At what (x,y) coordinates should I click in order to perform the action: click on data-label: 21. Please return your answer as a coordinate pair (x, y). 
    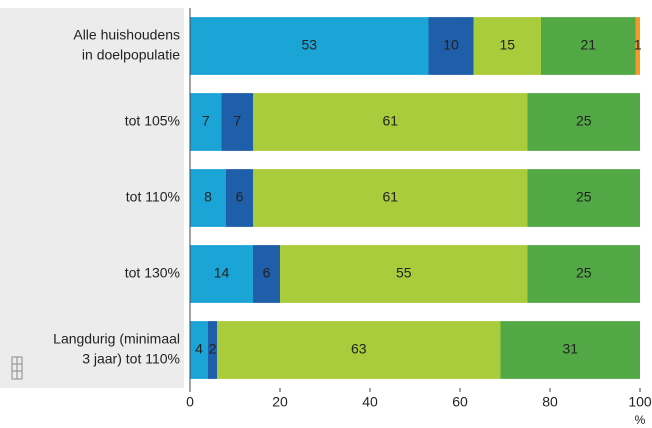
    Looking at the image, I should click on (588, 45).